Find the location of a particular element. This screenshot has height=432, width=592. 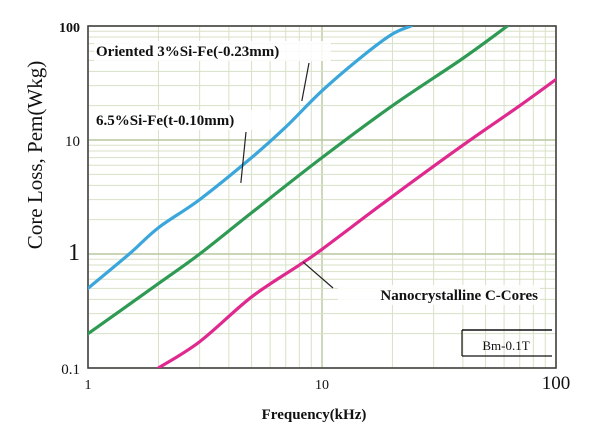

series-annotation-1: Oriented 3%Si-Fe(-0.23mm) is located at coordinates (187, 52).